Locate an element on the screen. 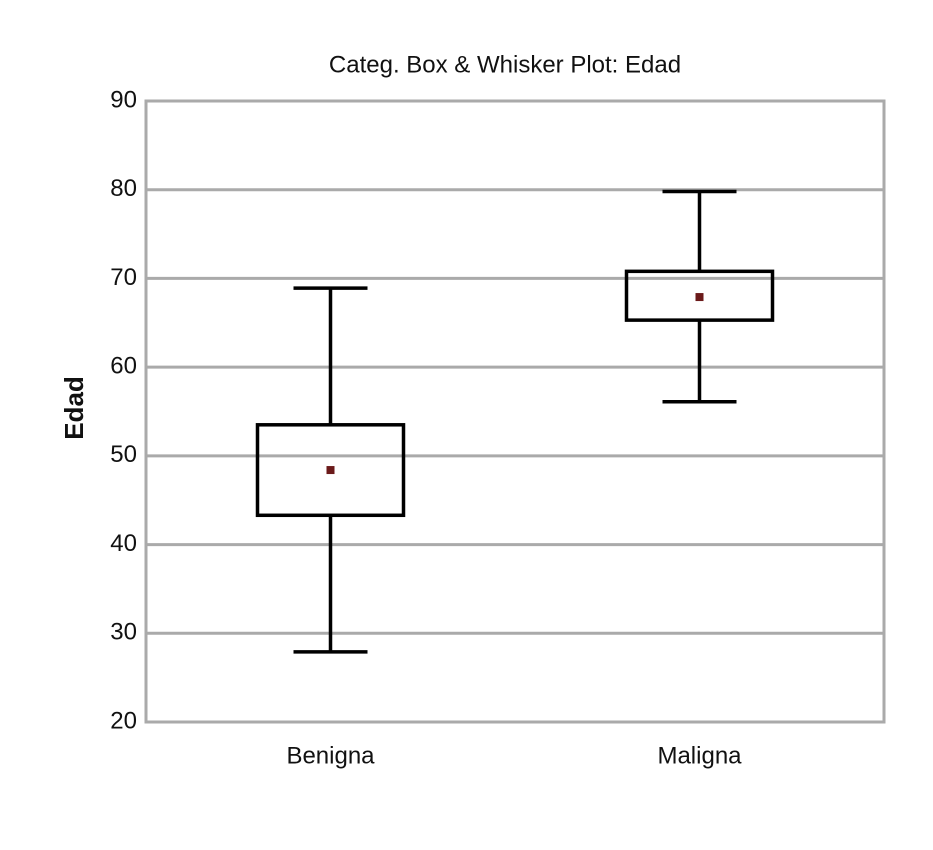 Image resolution: width=933 pixels, height=850 pixels. y-tick-label: 20 is located at coordinates (123, 720).